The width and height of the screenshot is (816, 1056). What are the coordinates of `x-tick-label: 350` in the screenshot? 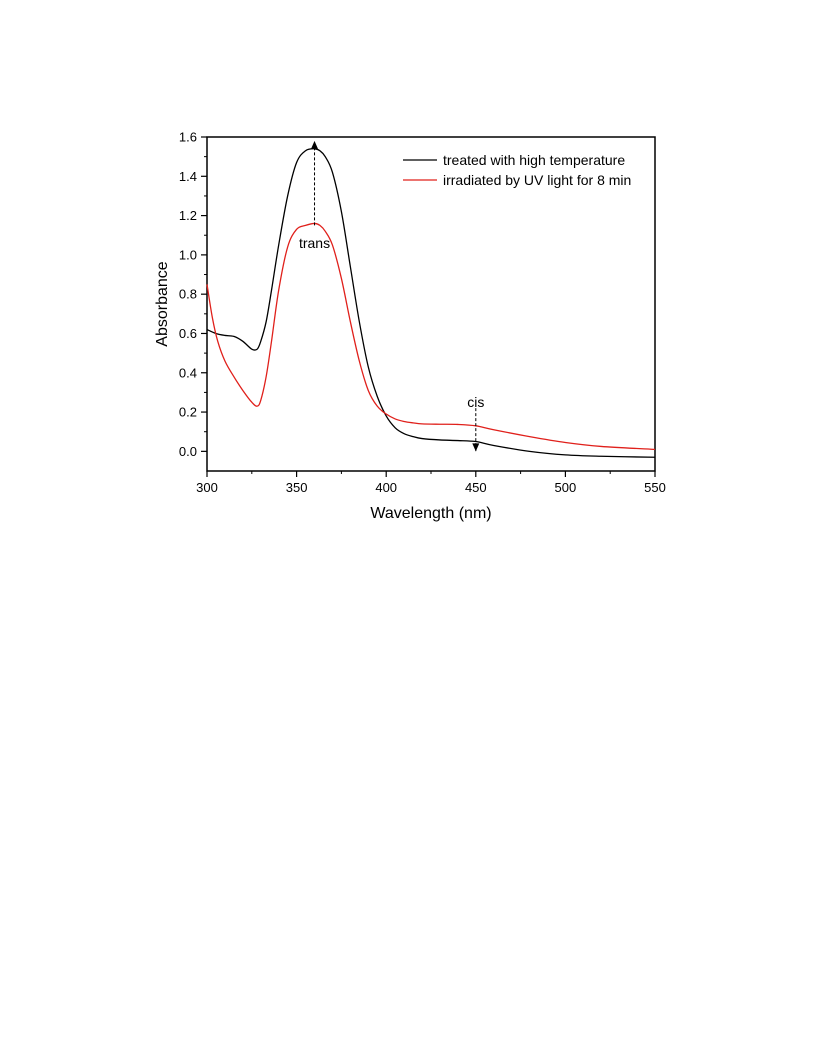 It's located at (297, 487).